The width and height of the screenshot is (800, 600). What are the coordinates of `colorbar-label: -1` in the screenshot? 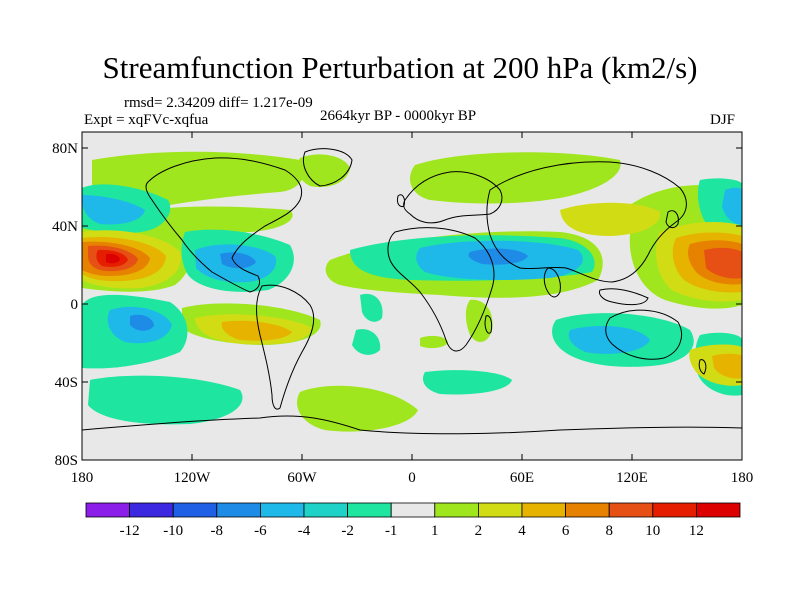 It's located at (391, 531).